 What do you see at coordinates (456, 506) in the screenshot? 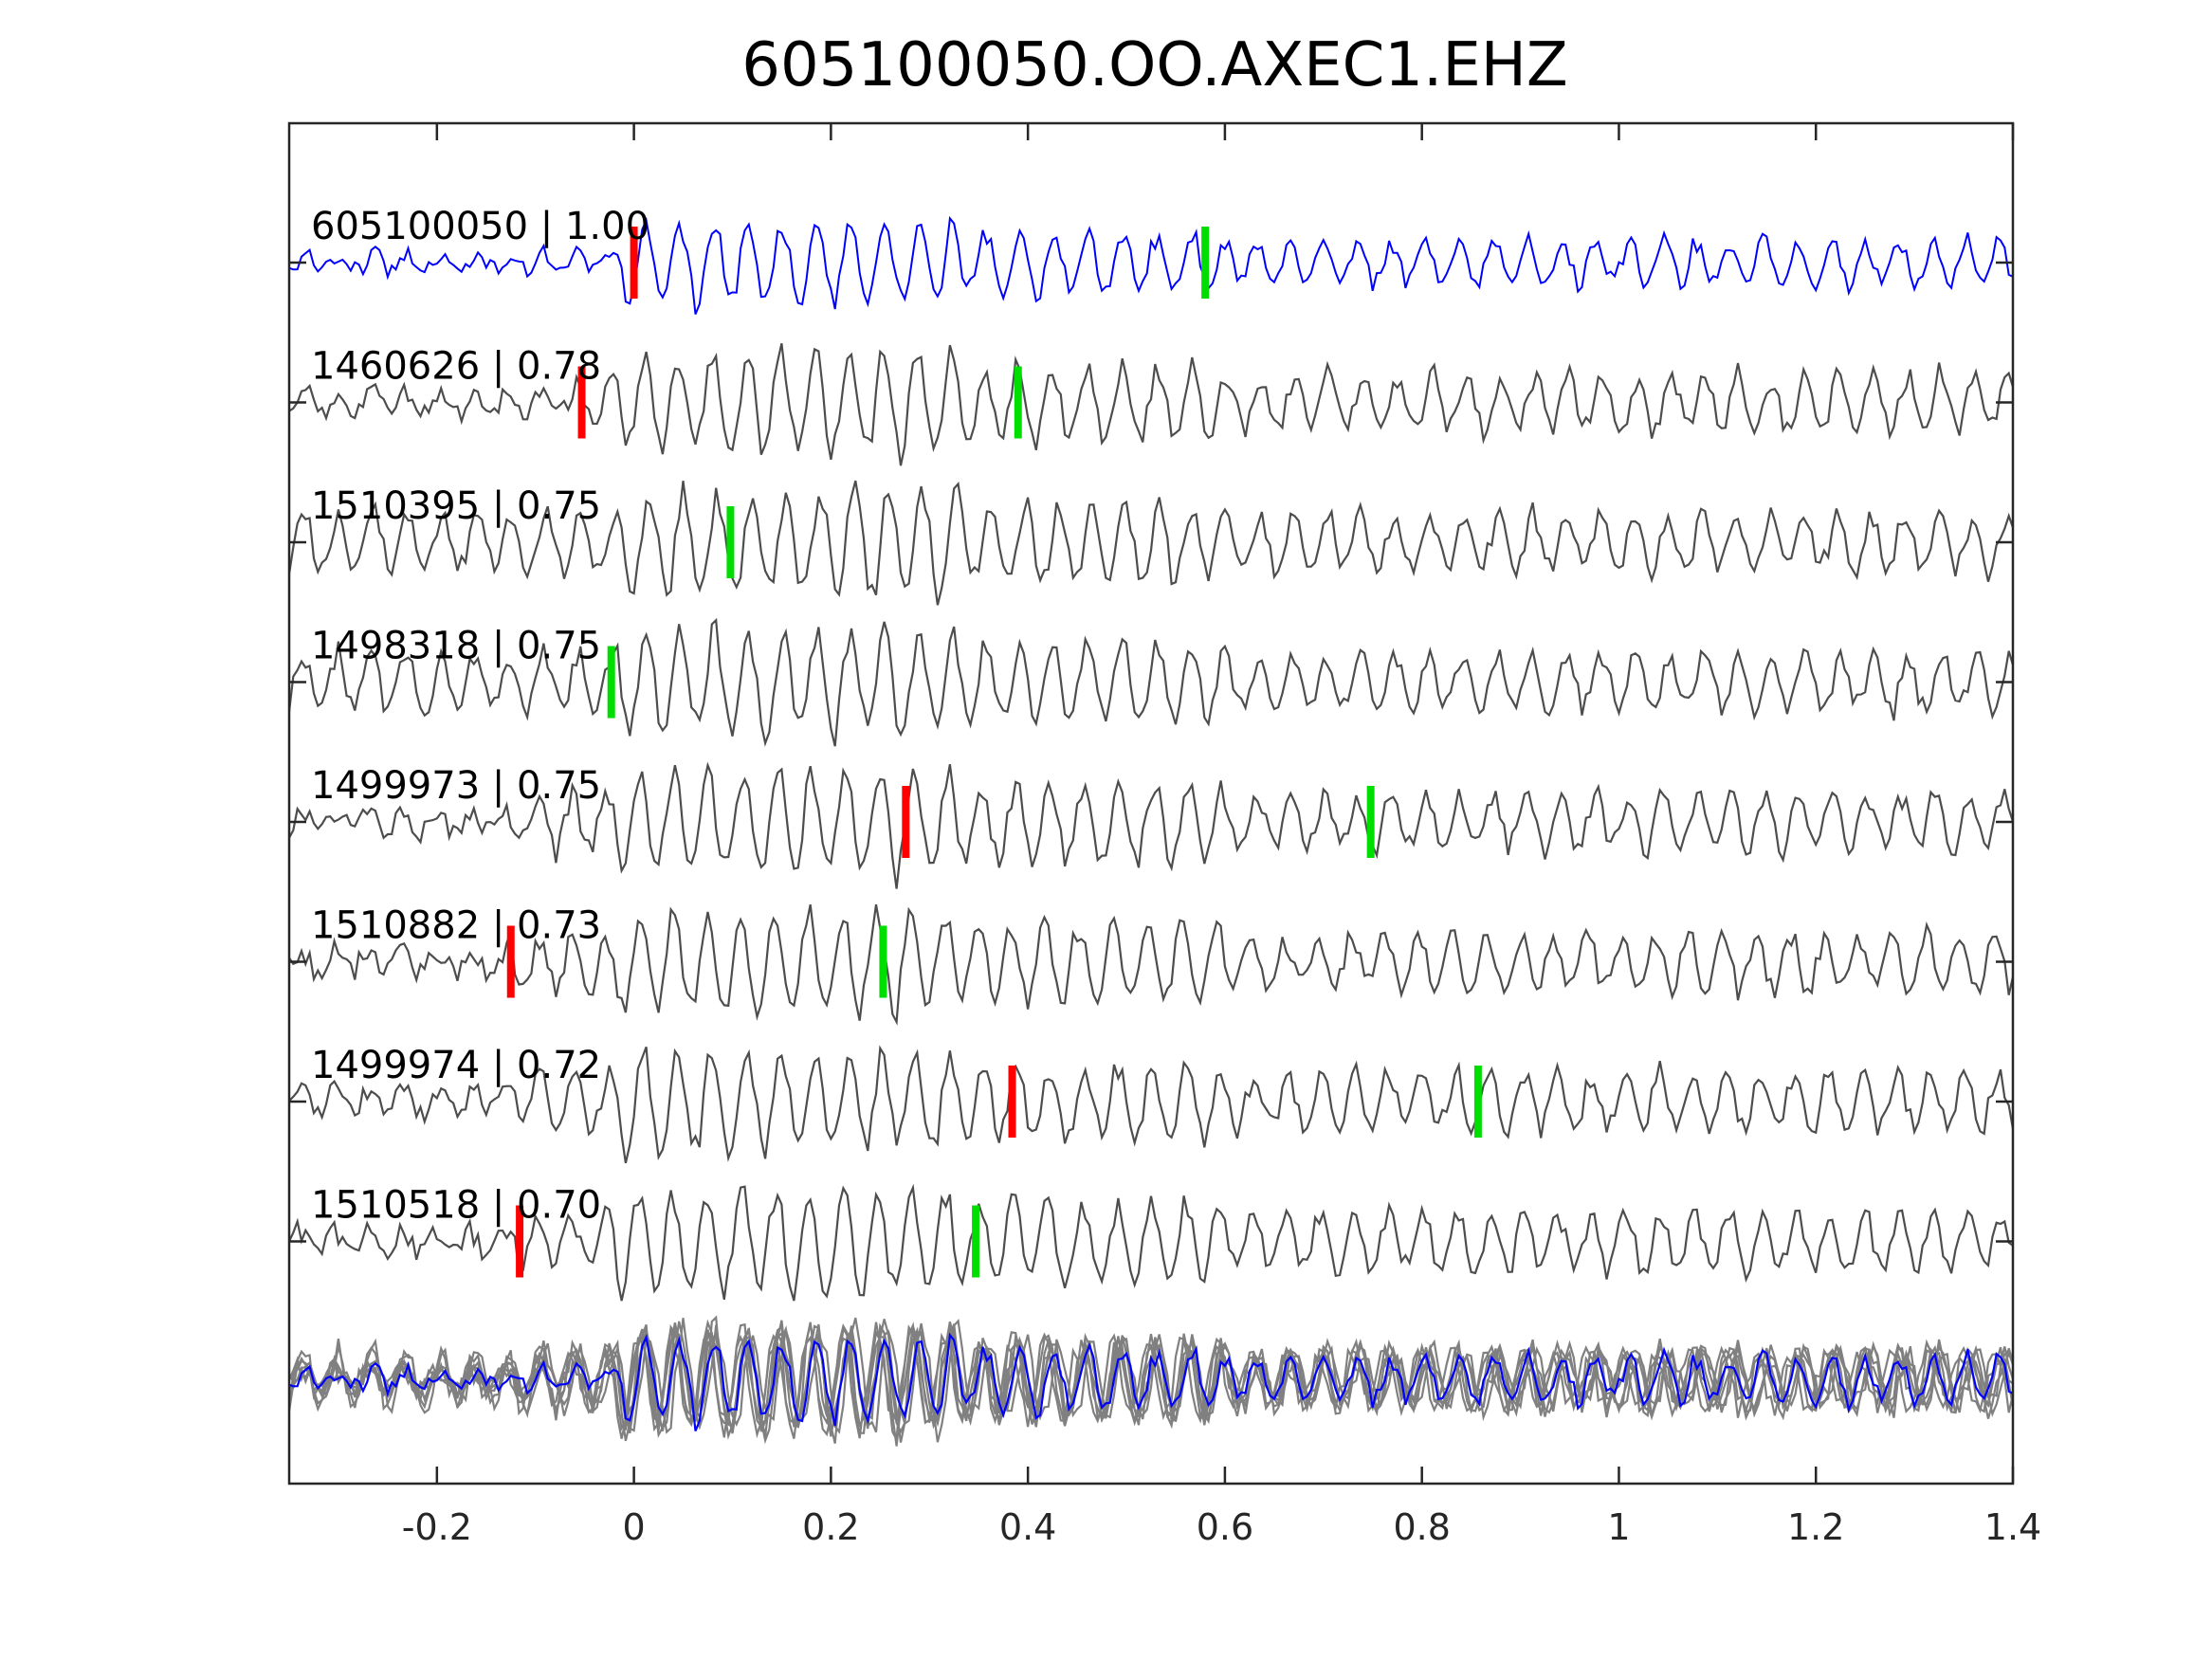
I see `trace-label: 1510395 | 0.75` at bounding box center [456, 506].